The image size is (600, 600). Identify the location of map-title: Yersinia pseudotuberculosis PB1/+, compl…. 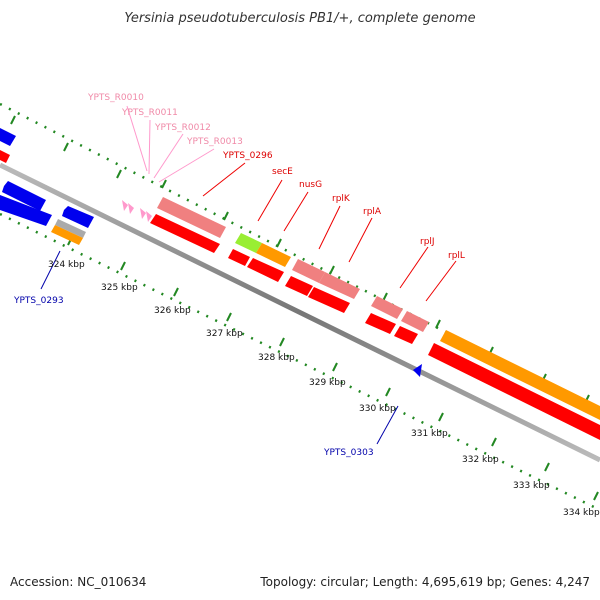
(299, 18).